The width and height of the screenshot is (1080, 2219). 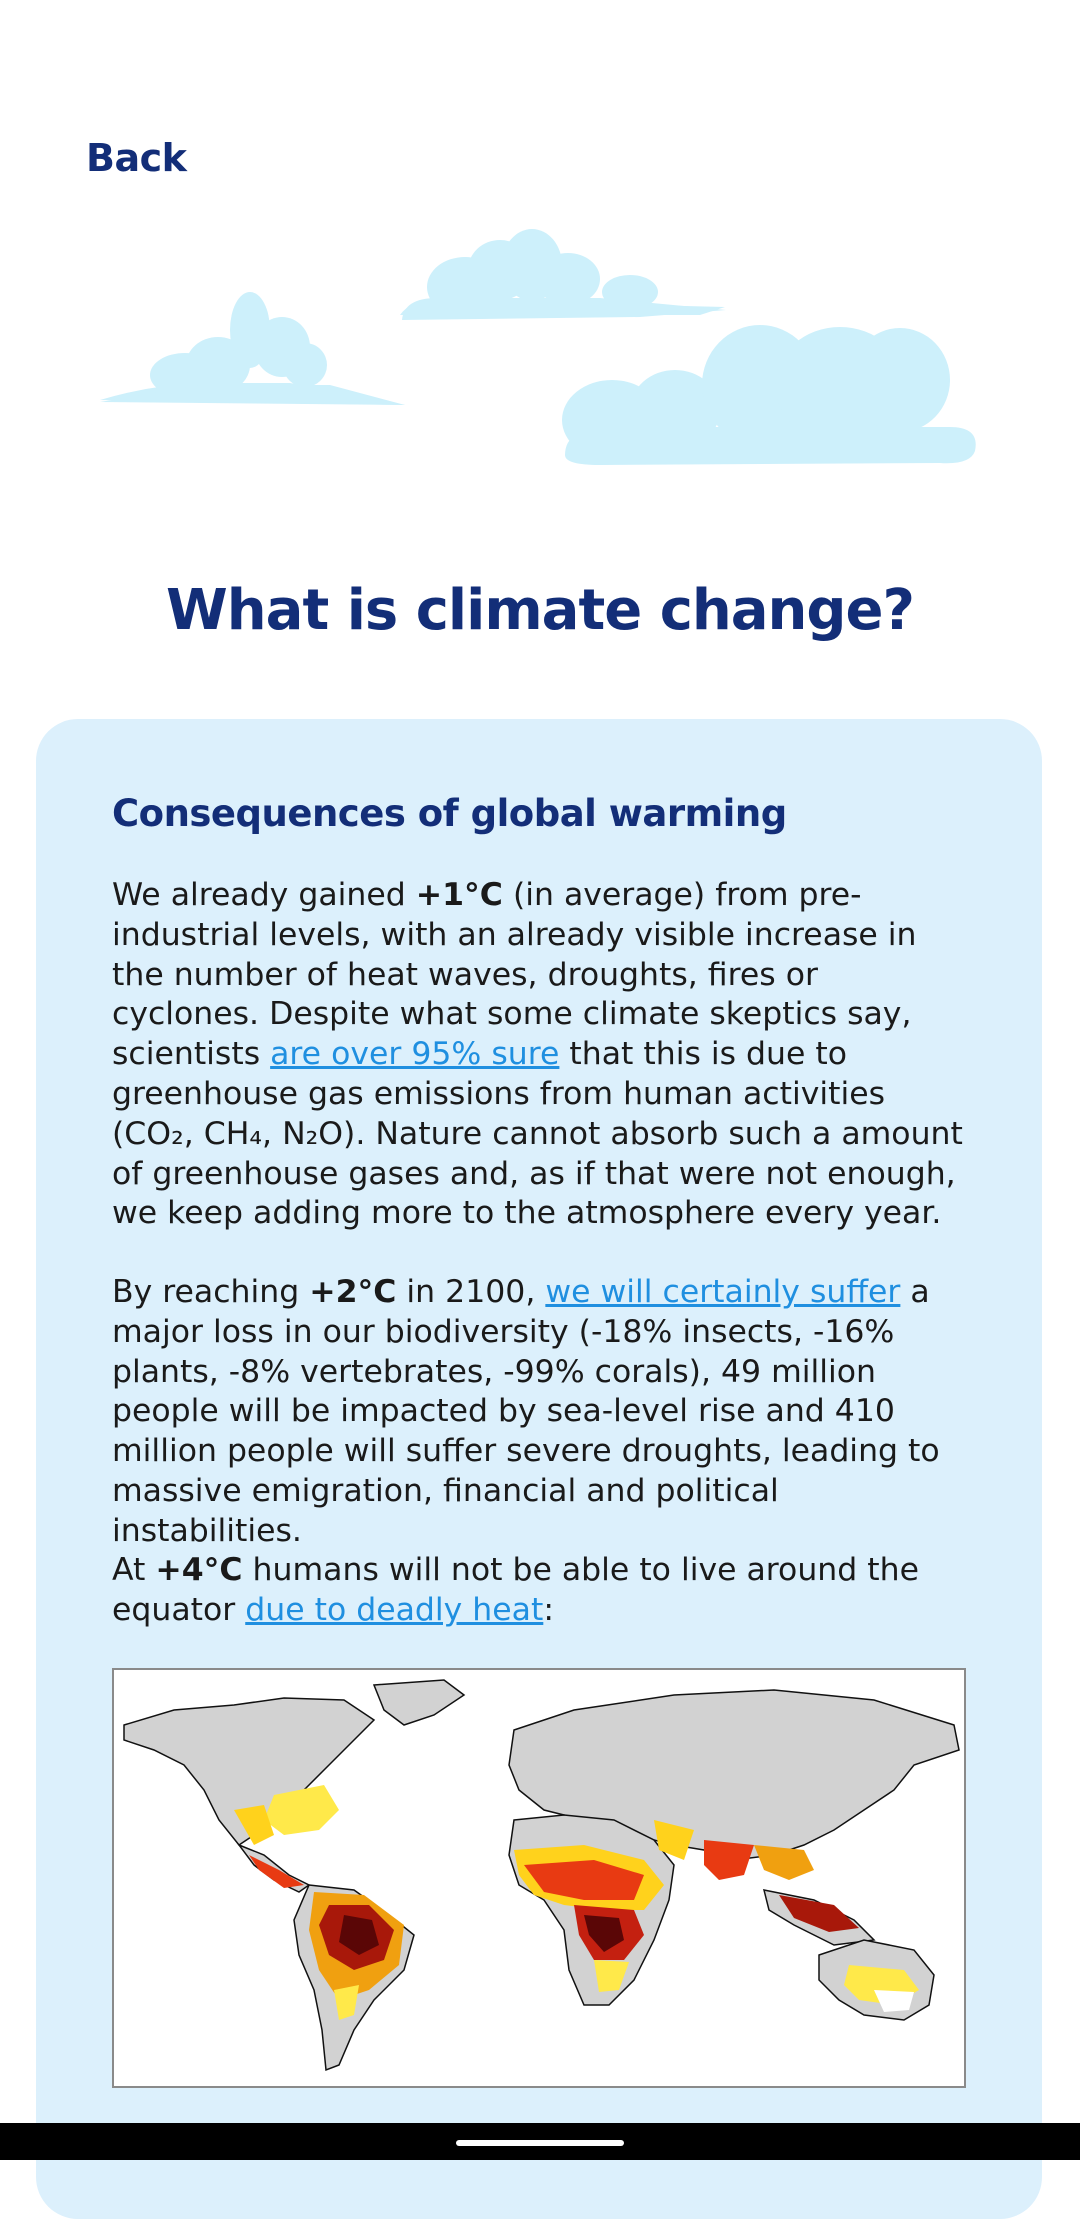 What do you see at coordinates (540, 2143) in the screenshot?
I see `home-gesture-handle` at bounding box center [540, 2143].